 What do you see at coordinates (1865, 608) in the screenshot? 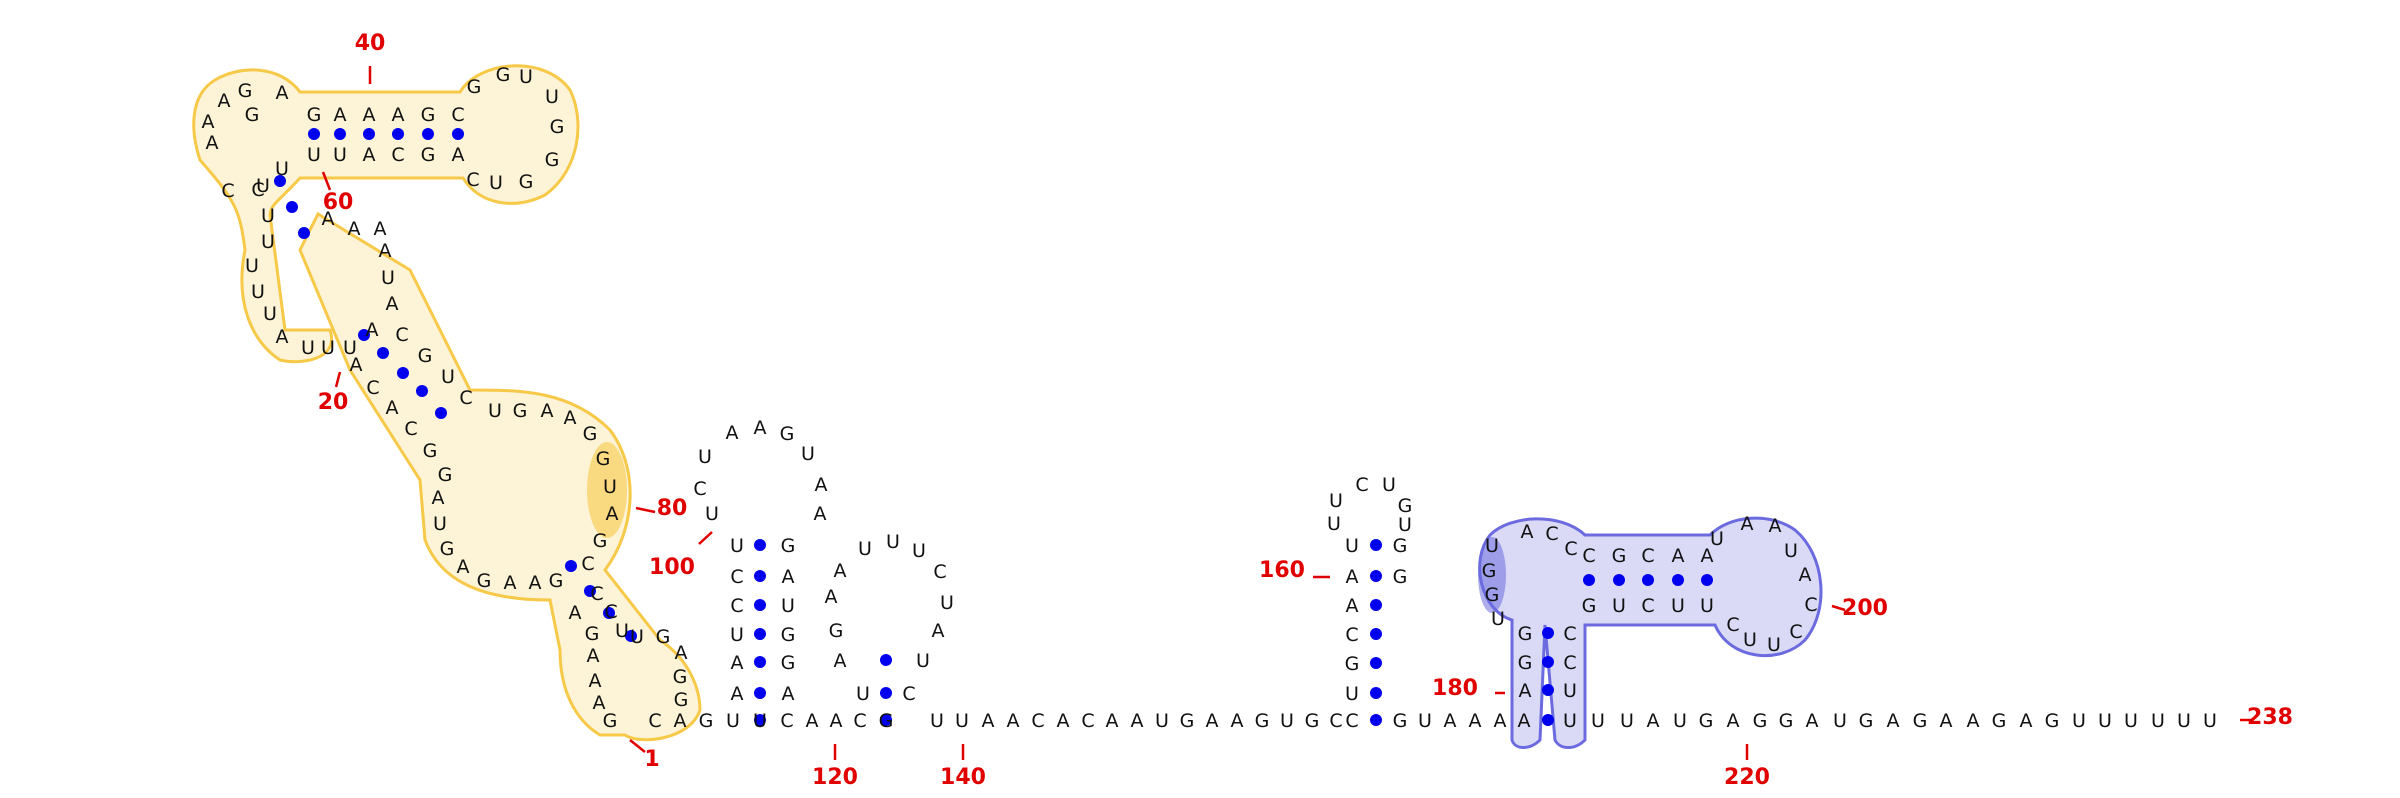
I see `position-label: 200` at bounding box center [1865, 608].